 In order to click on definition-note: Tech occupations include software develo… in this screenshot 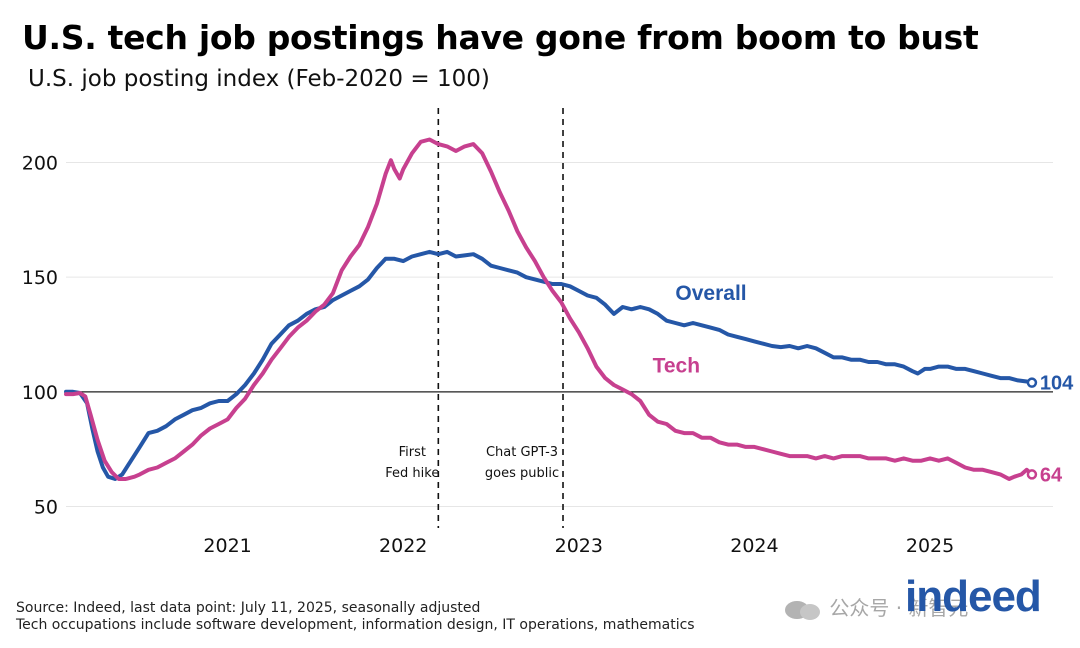, I will do `click(355, 625)`.